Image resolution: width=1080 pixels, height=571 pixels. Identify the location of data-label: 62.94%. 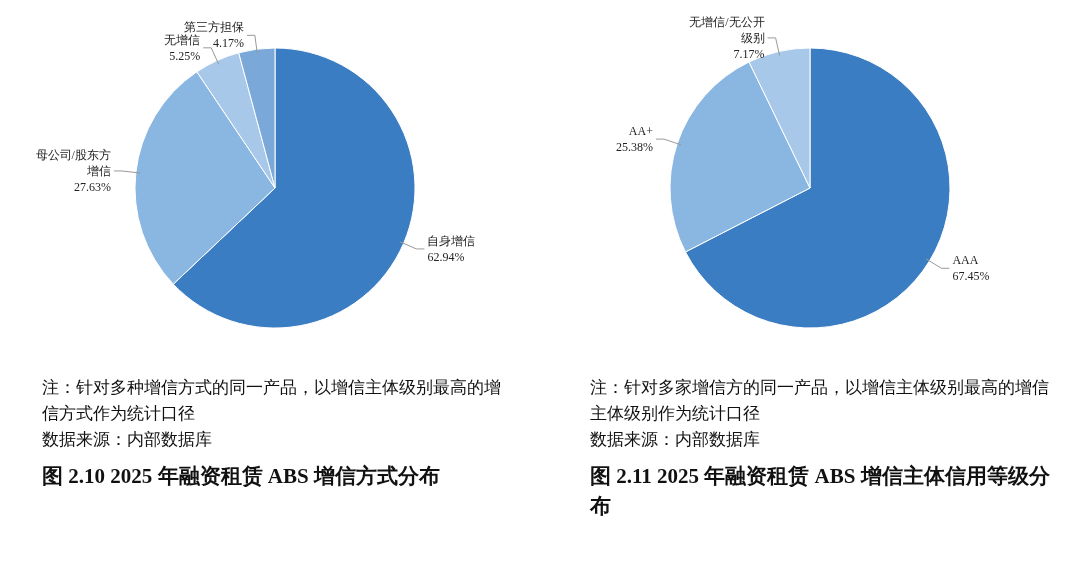
(446, 256).